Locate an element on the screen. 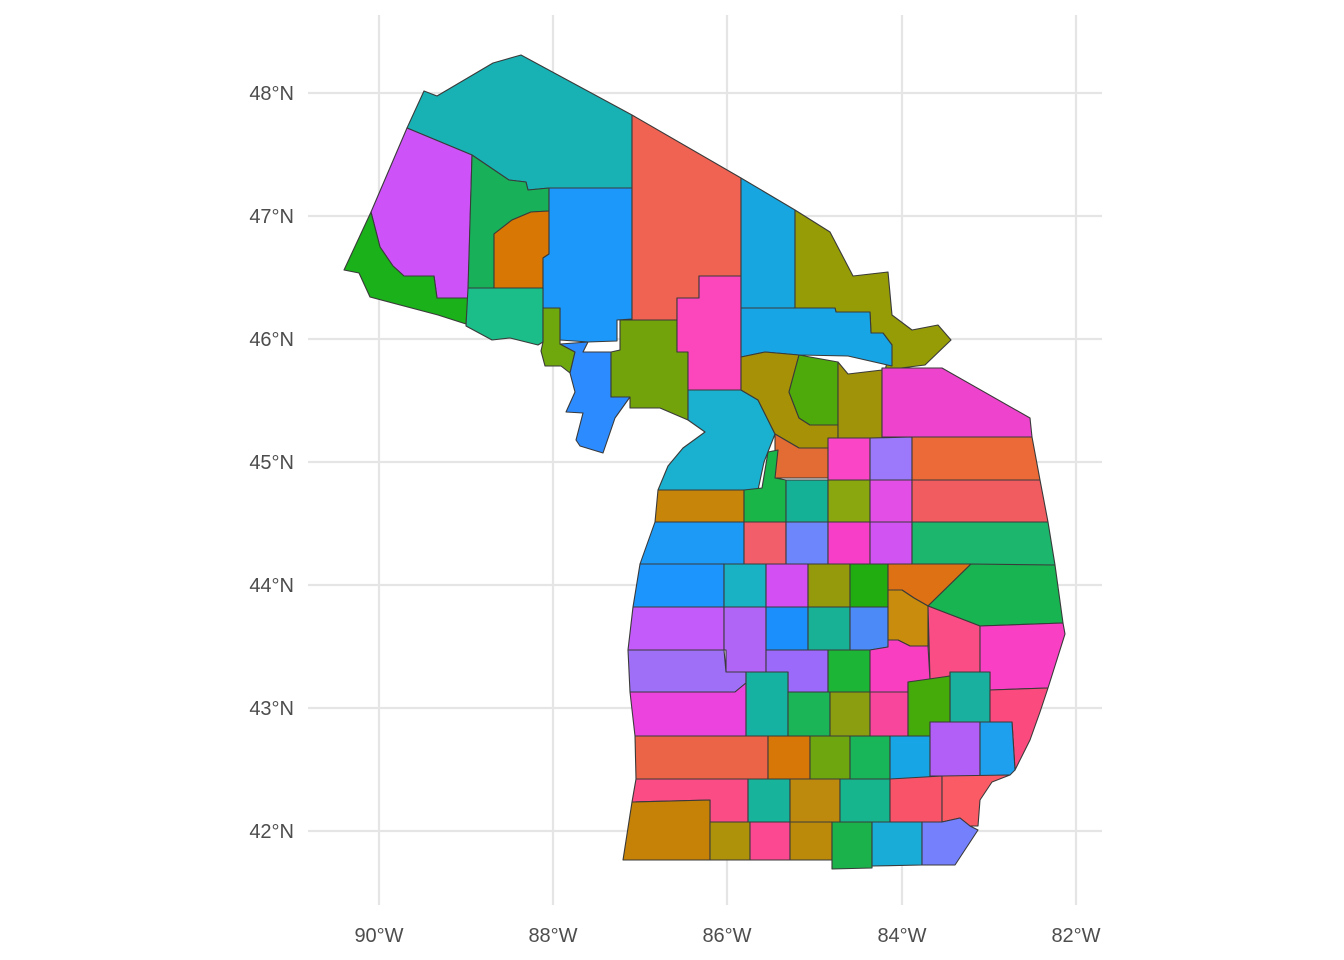 The height and width of the screenshot is (960, 1344). x-axis-tick-labels: 90°W 88°W 86°W 84°W 82°W is located at coordinates (727, 936).